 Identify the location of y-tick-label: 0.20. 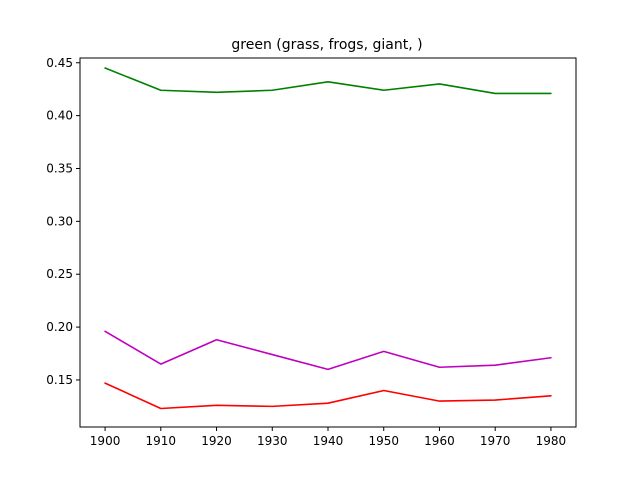
(59, 327).